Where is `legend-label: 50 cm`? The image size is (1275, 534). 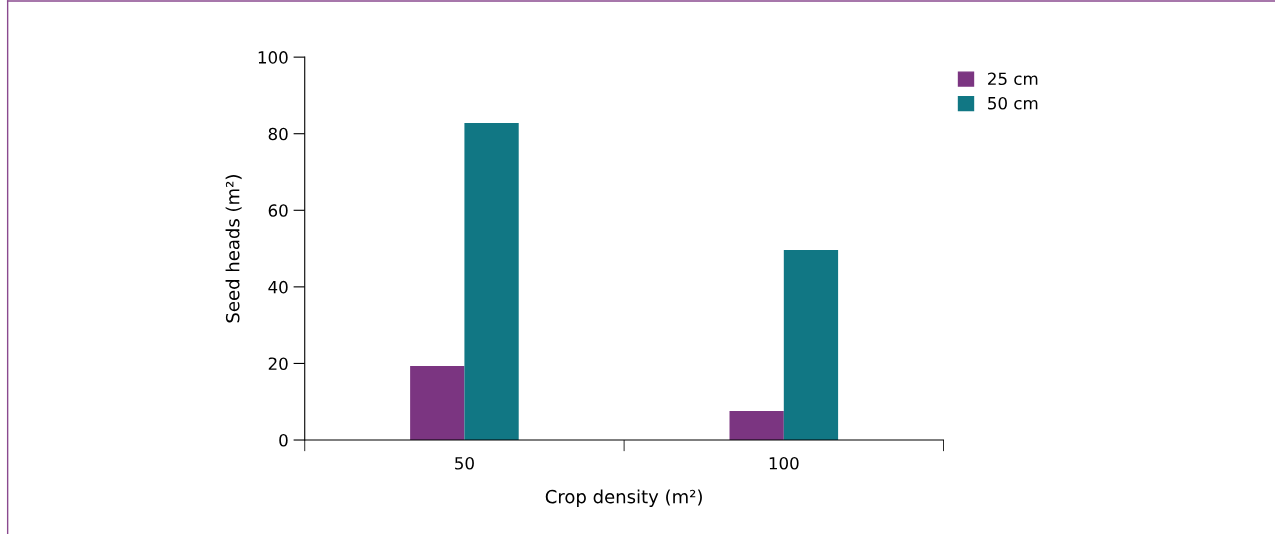
legend-label: 50 cm is located at coordinates (1013, 103).